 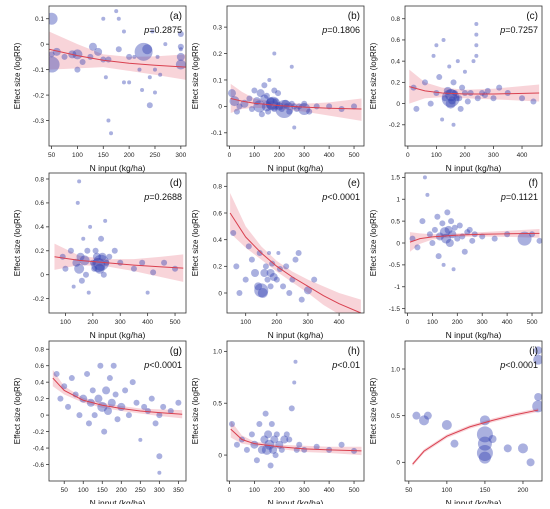 I want to click on x-axis-label: N input (kg/ha), so click(x=118, y=168).